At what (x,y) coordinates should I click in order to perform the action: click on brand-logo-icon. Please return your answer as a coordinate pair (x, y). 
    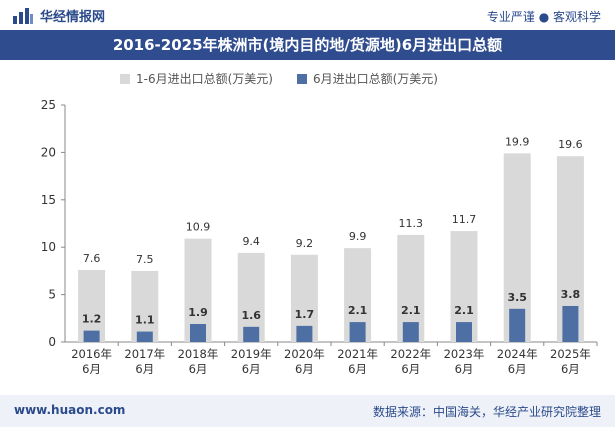
    Looking at the image, I should click on (23, 15).